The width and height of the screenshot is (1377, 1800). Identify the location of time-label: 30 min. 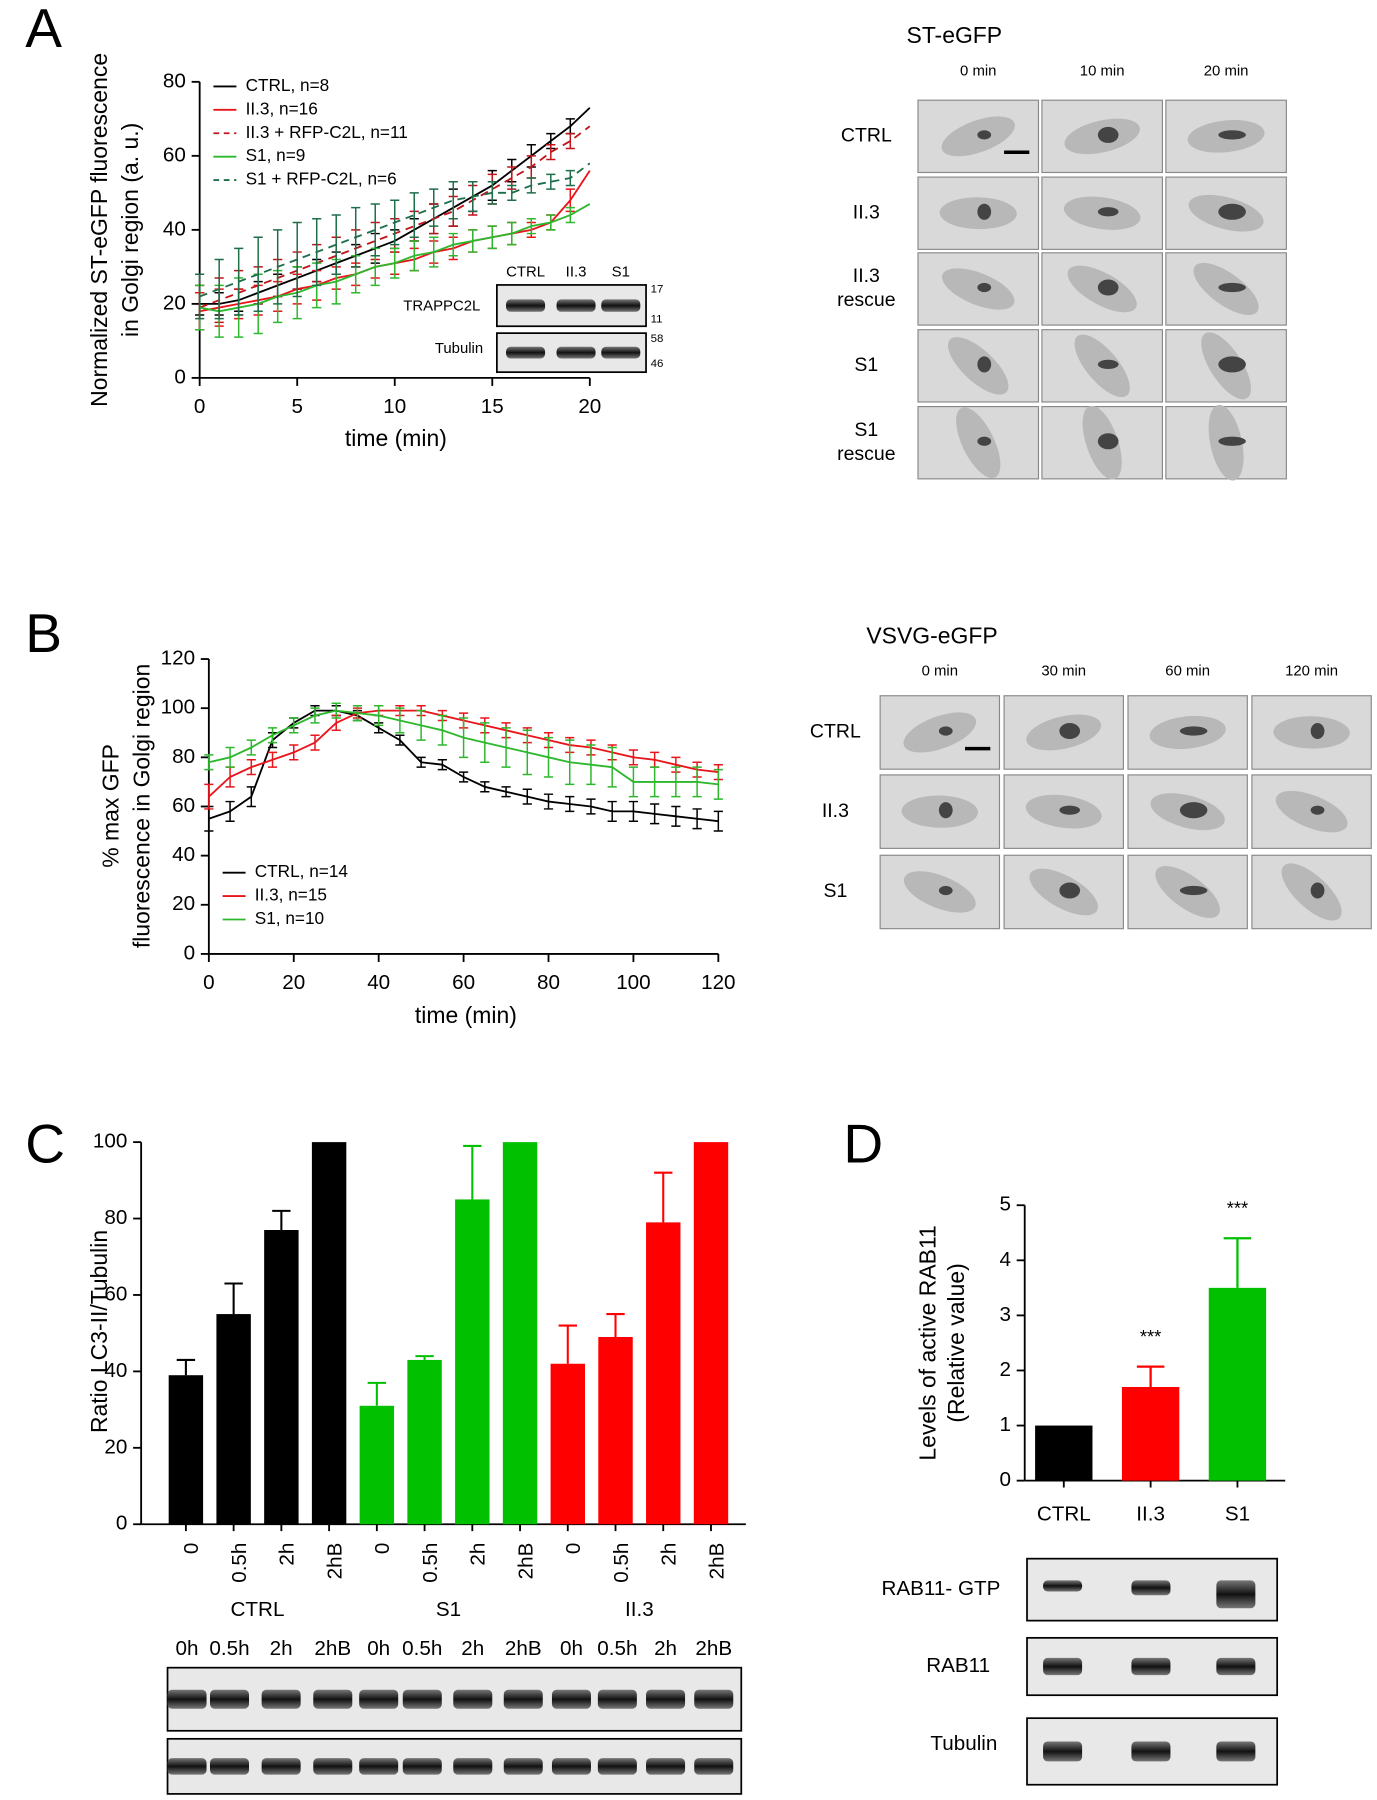
(1063, 672).